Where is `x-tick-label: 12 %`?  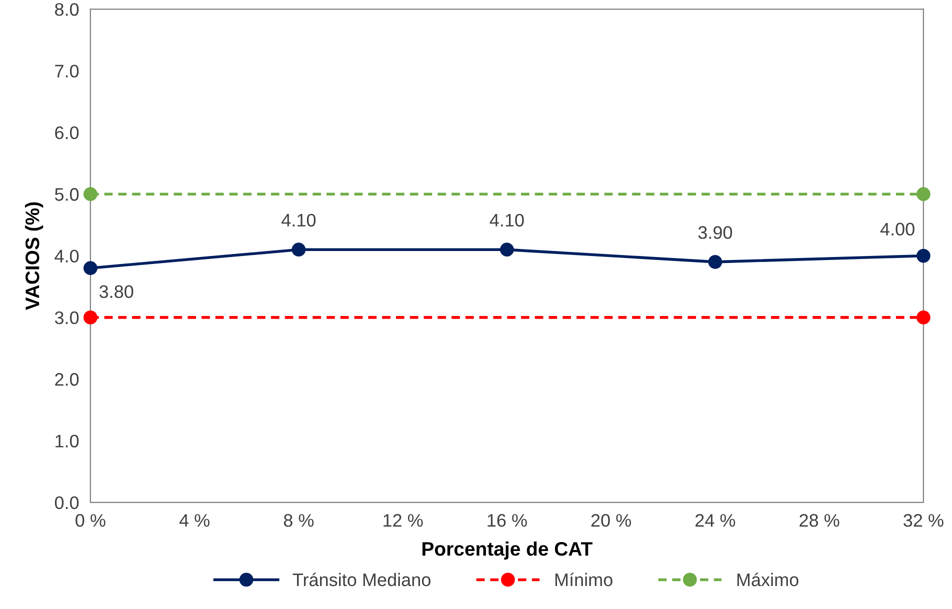 x-tick-label: 12 % is located at coordinates (403, 520).